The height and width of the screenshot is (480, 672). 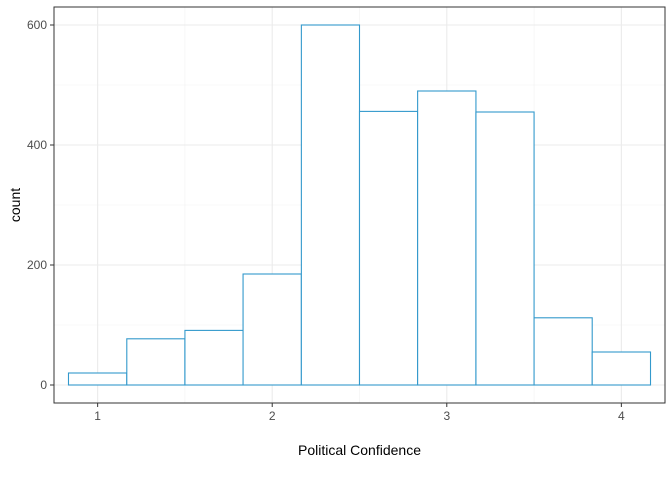 What do you see at coordinates (37, 145) in the screenshot?
I see `y-tick-label: 400` at bounding box center [37, 145].